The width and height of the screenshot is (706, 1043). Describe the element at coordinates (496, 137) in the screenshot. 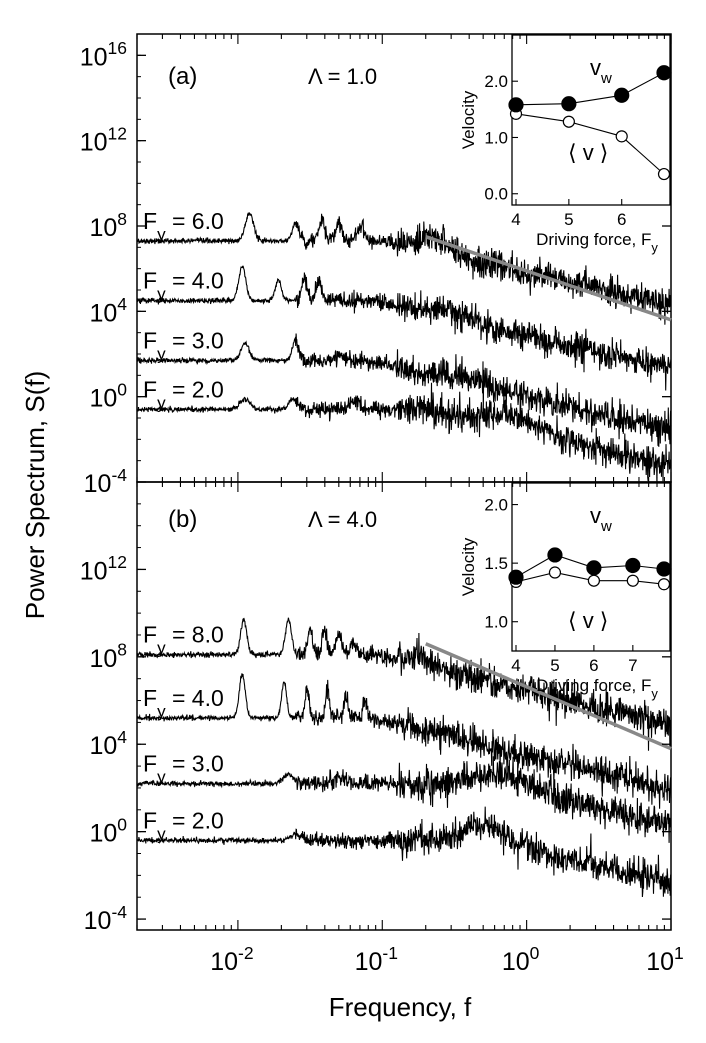

I see `panel-a-inset-y-tick-label: 1.0` at that location.